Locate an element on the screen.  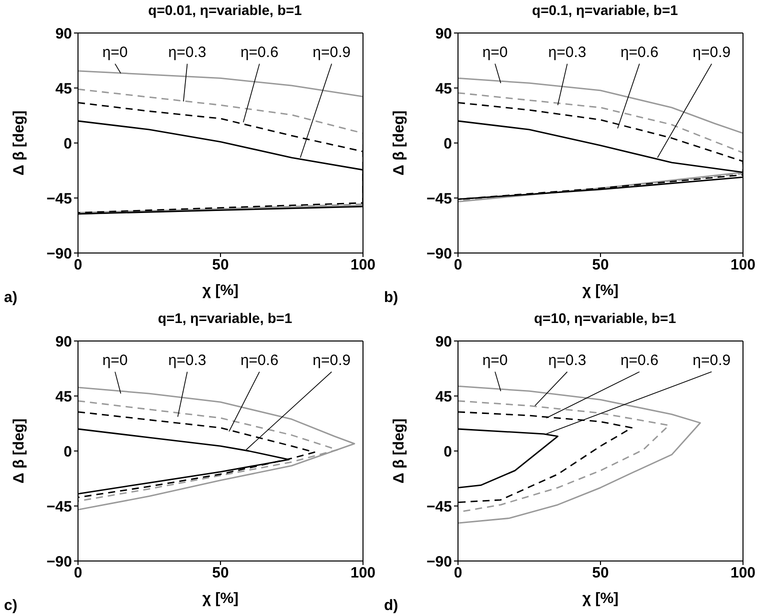
text: d) is located at coordinates (391, 605).